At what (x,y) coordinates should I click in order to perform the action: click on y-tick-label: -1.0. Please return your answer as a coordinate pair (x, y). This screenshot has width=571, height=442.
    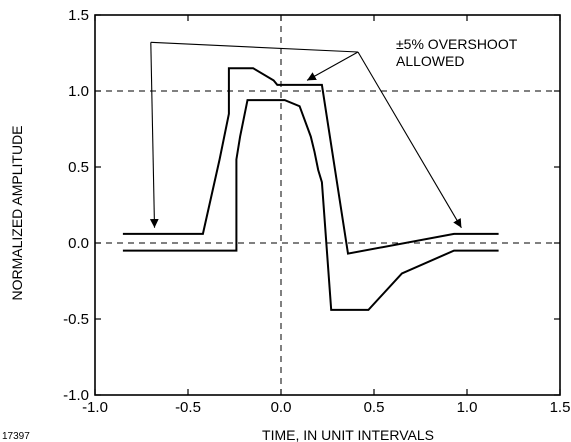
    Looking at the image, I should click on (76, 395).